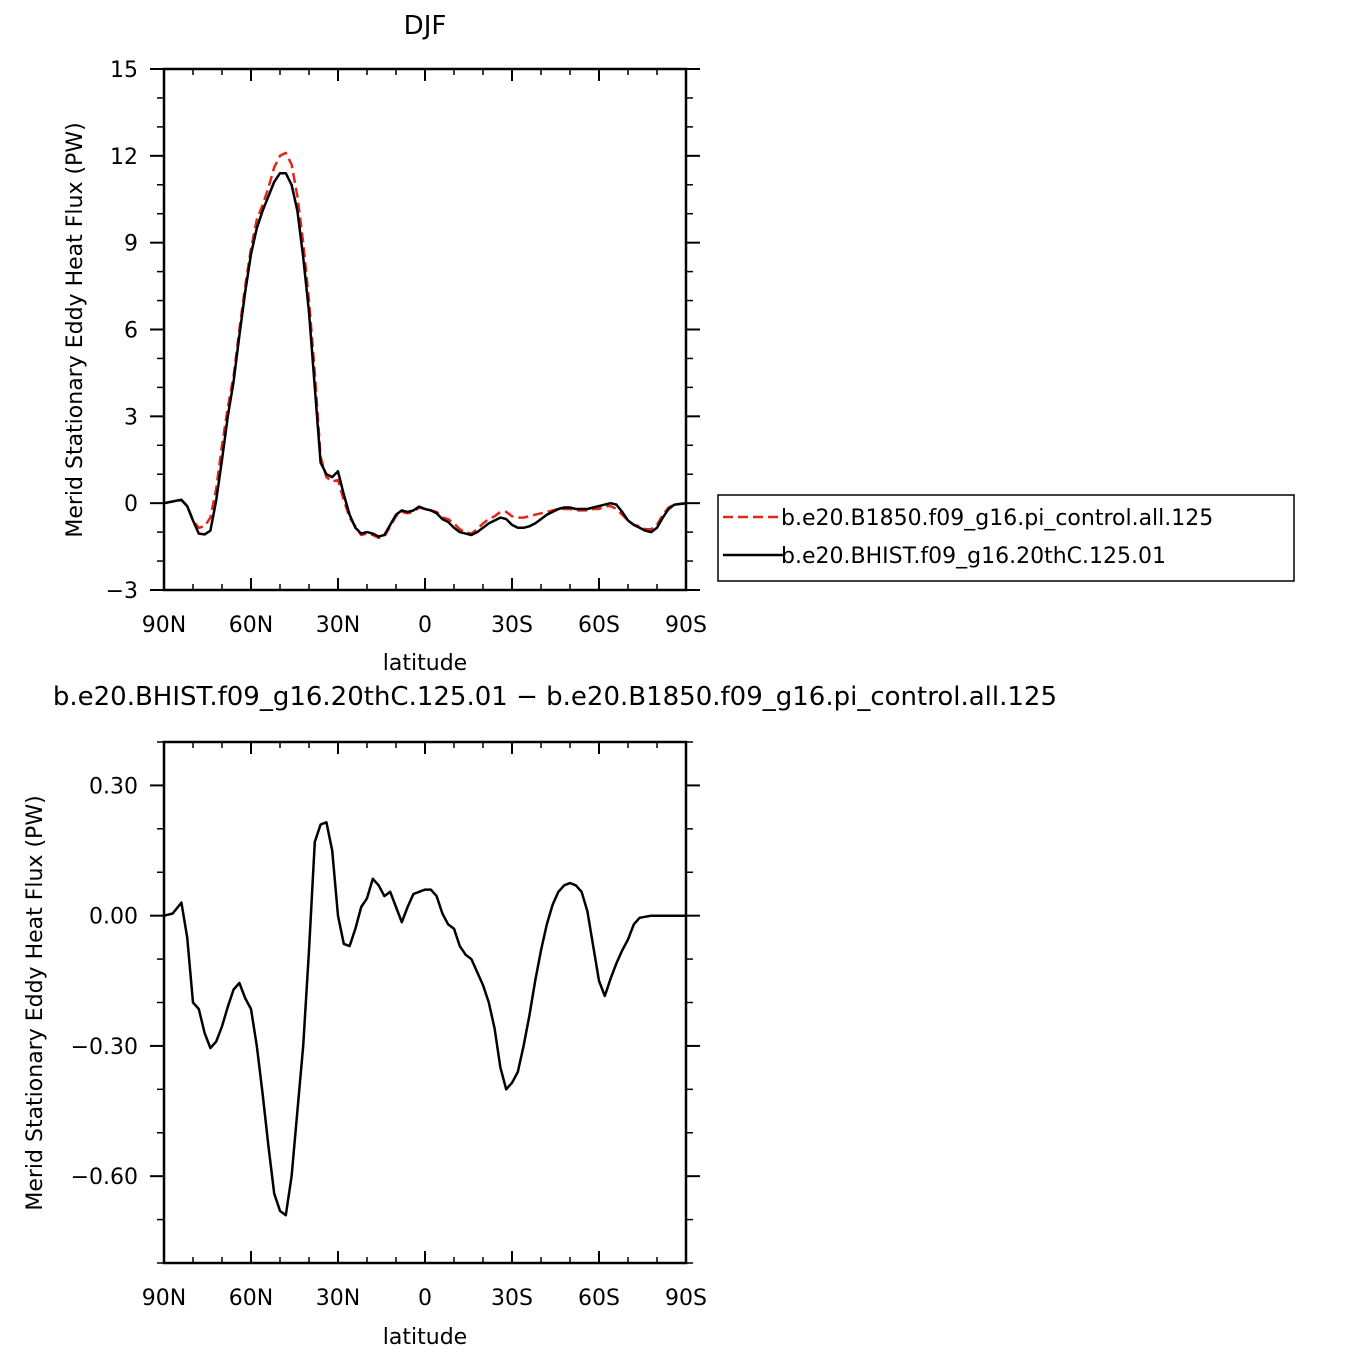 This screenshot has height=1358, width=1358. Describe the element at coordinates (425, 26) in the screenshot. I see `top-chart-title: DJF` at that location.